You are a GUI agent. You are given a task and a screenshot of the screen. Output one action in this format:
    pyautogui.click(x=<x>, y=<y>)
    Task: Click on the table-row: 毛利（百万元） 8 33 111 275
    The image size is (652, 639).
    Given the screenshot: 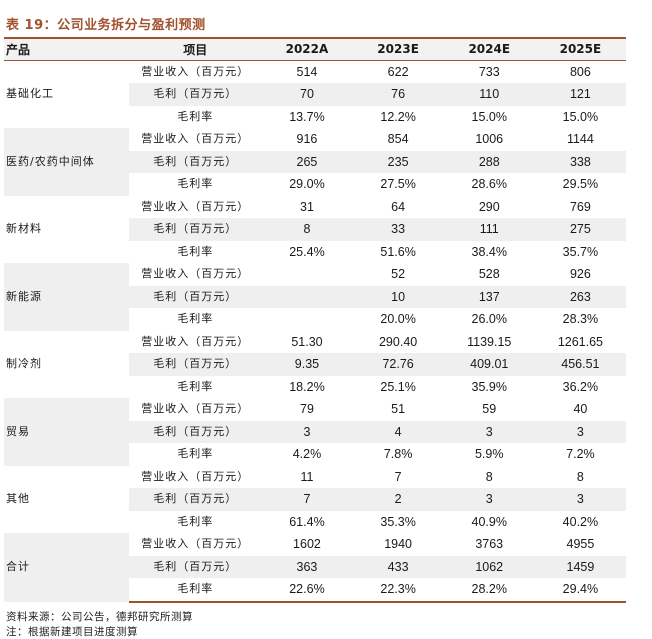 What is the action you would take?
    pyautogui.click(x=315, y=229)
    